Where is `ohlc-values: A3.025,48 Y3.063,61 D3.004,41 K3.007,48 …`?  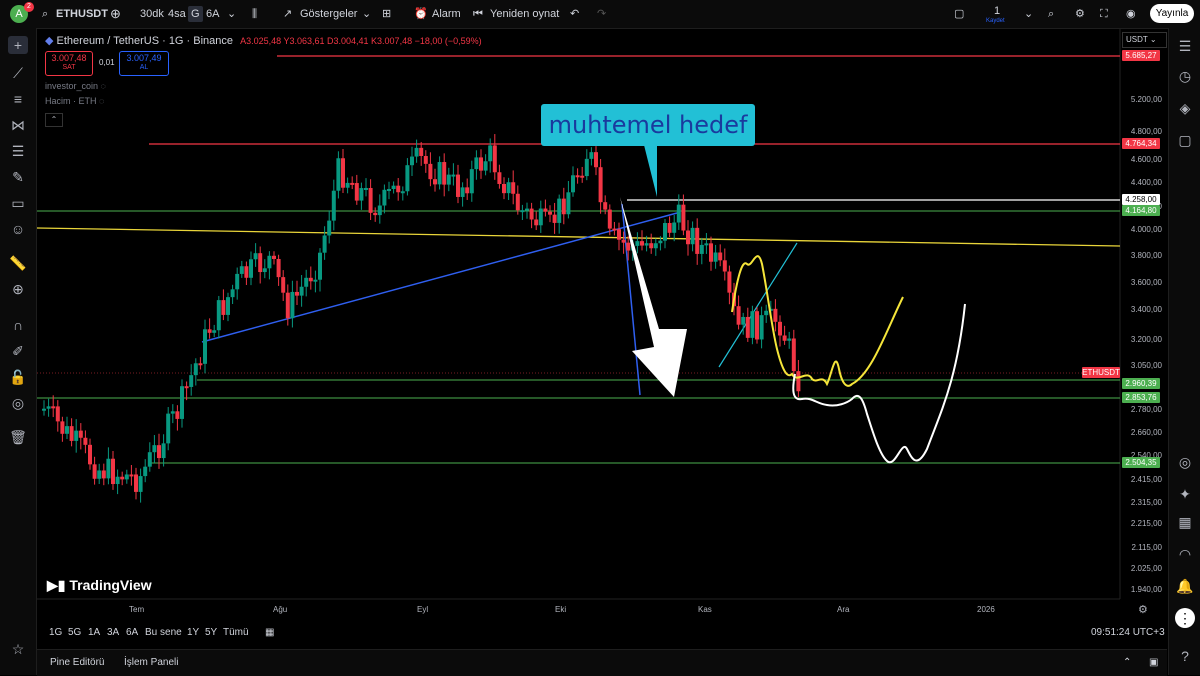 ohlc-values: A3.025,48 Y3.063,61 D3.004,41 K3.007,48 … is located at coordinates (361, 41).